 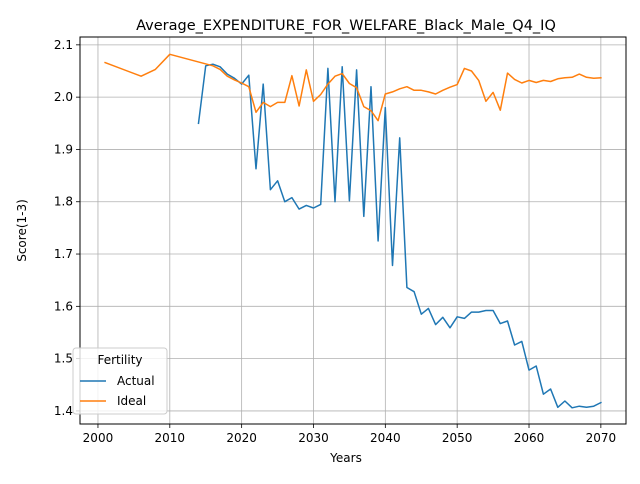 I want to click on x-axis-ticks: 2000 2010 2020 2030 2040 2050 2060 2070, so click(x=349, y=434).